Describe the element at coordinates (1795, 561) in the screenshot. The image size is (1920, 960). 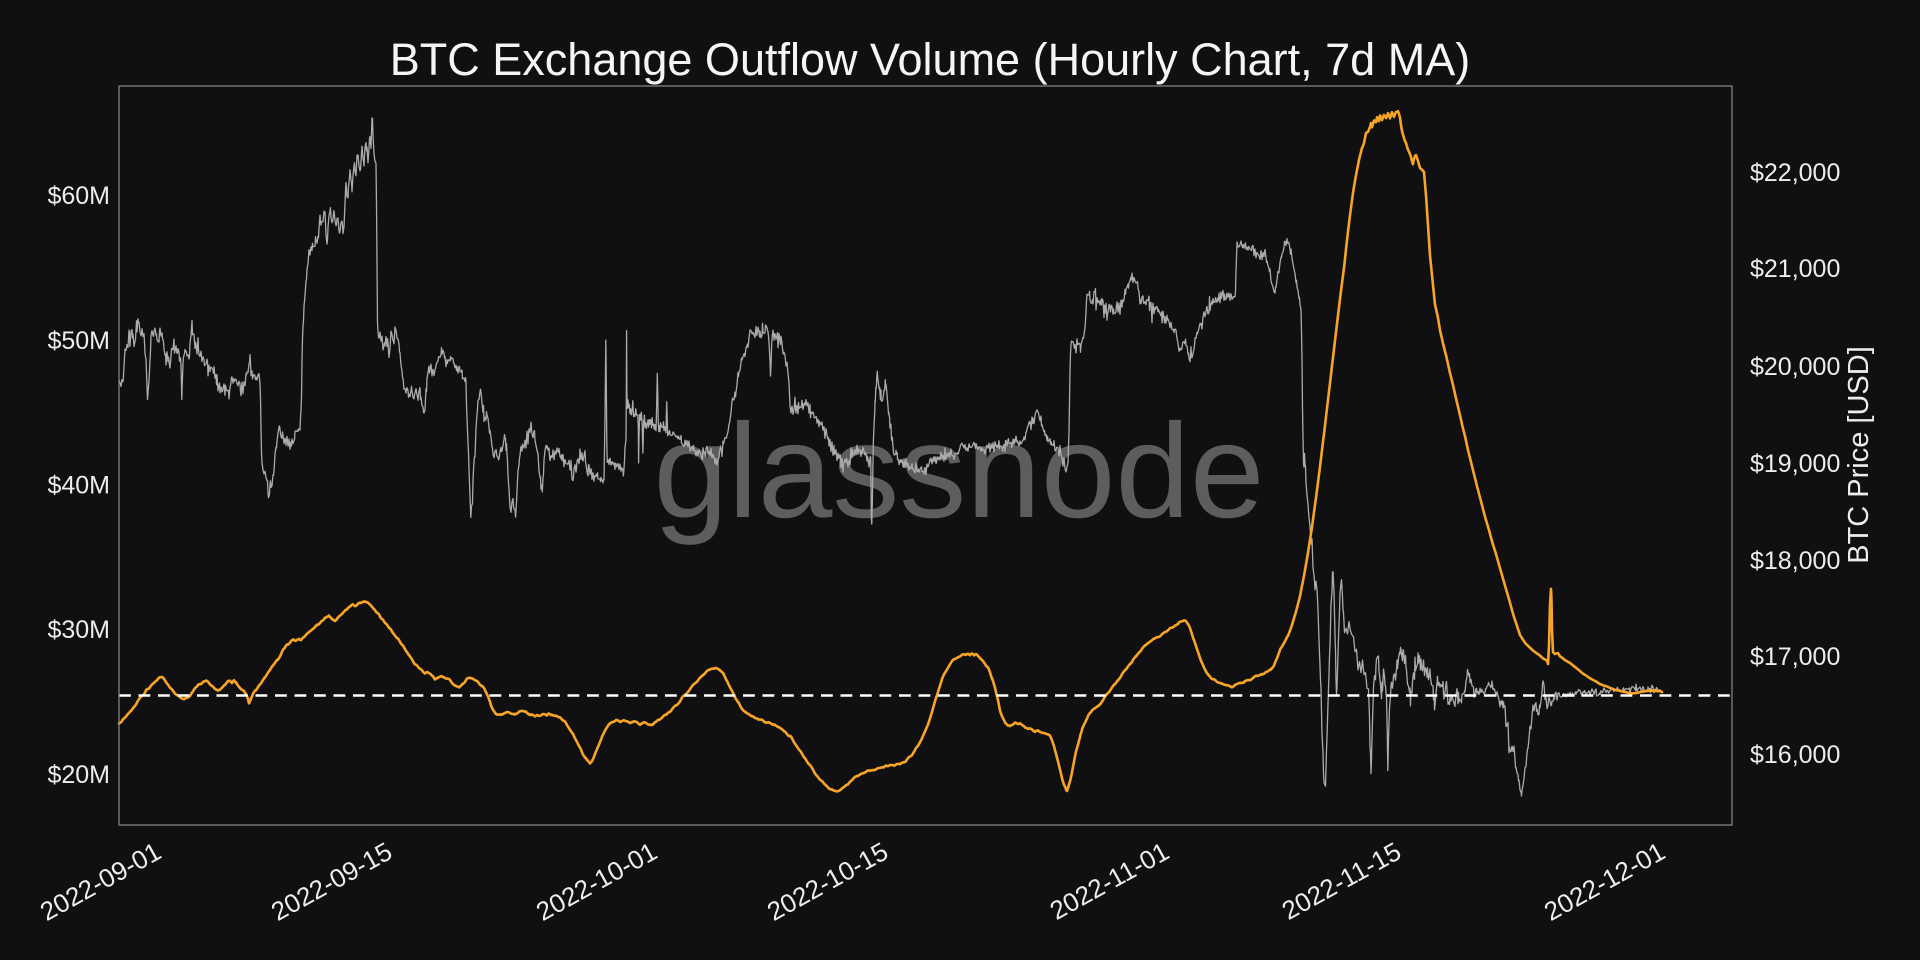
I see `svg-text: $18,000` at that location.